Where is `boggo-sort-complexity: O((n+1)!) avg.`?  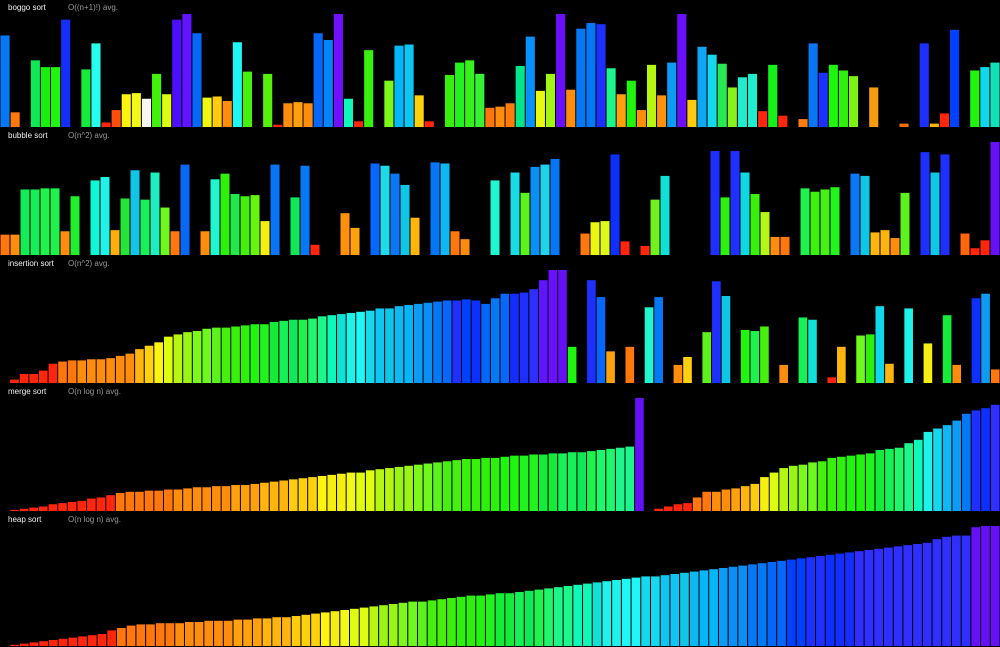
boggo-sort-complexity: O((n+1)!) avg. is located at coordinates (93, 7).